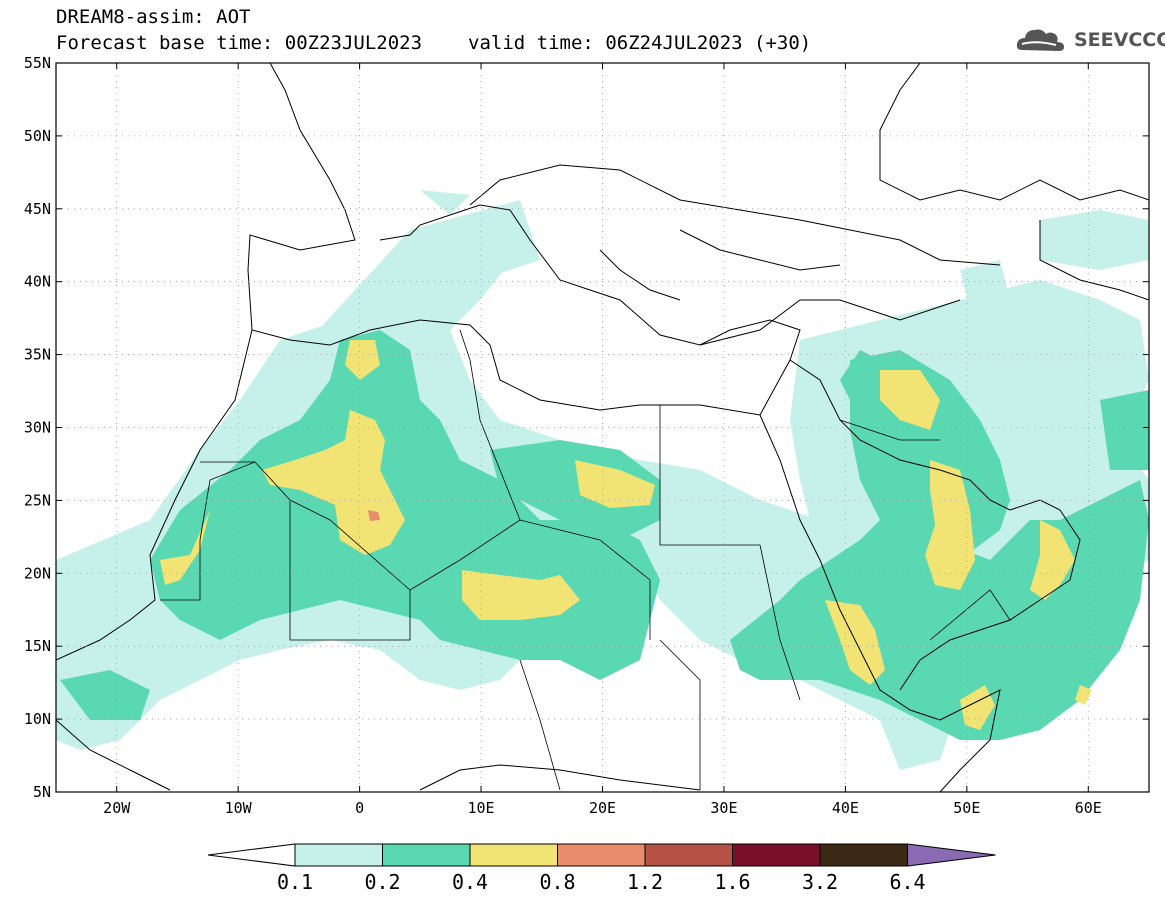  I want to click on lon-tick-label: 30E, so click(723, 808).